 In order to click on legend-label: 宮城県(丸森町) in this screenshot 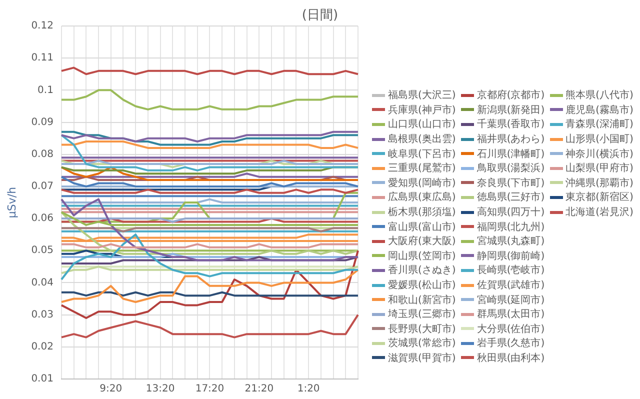, I will do `click(510, 241)`.